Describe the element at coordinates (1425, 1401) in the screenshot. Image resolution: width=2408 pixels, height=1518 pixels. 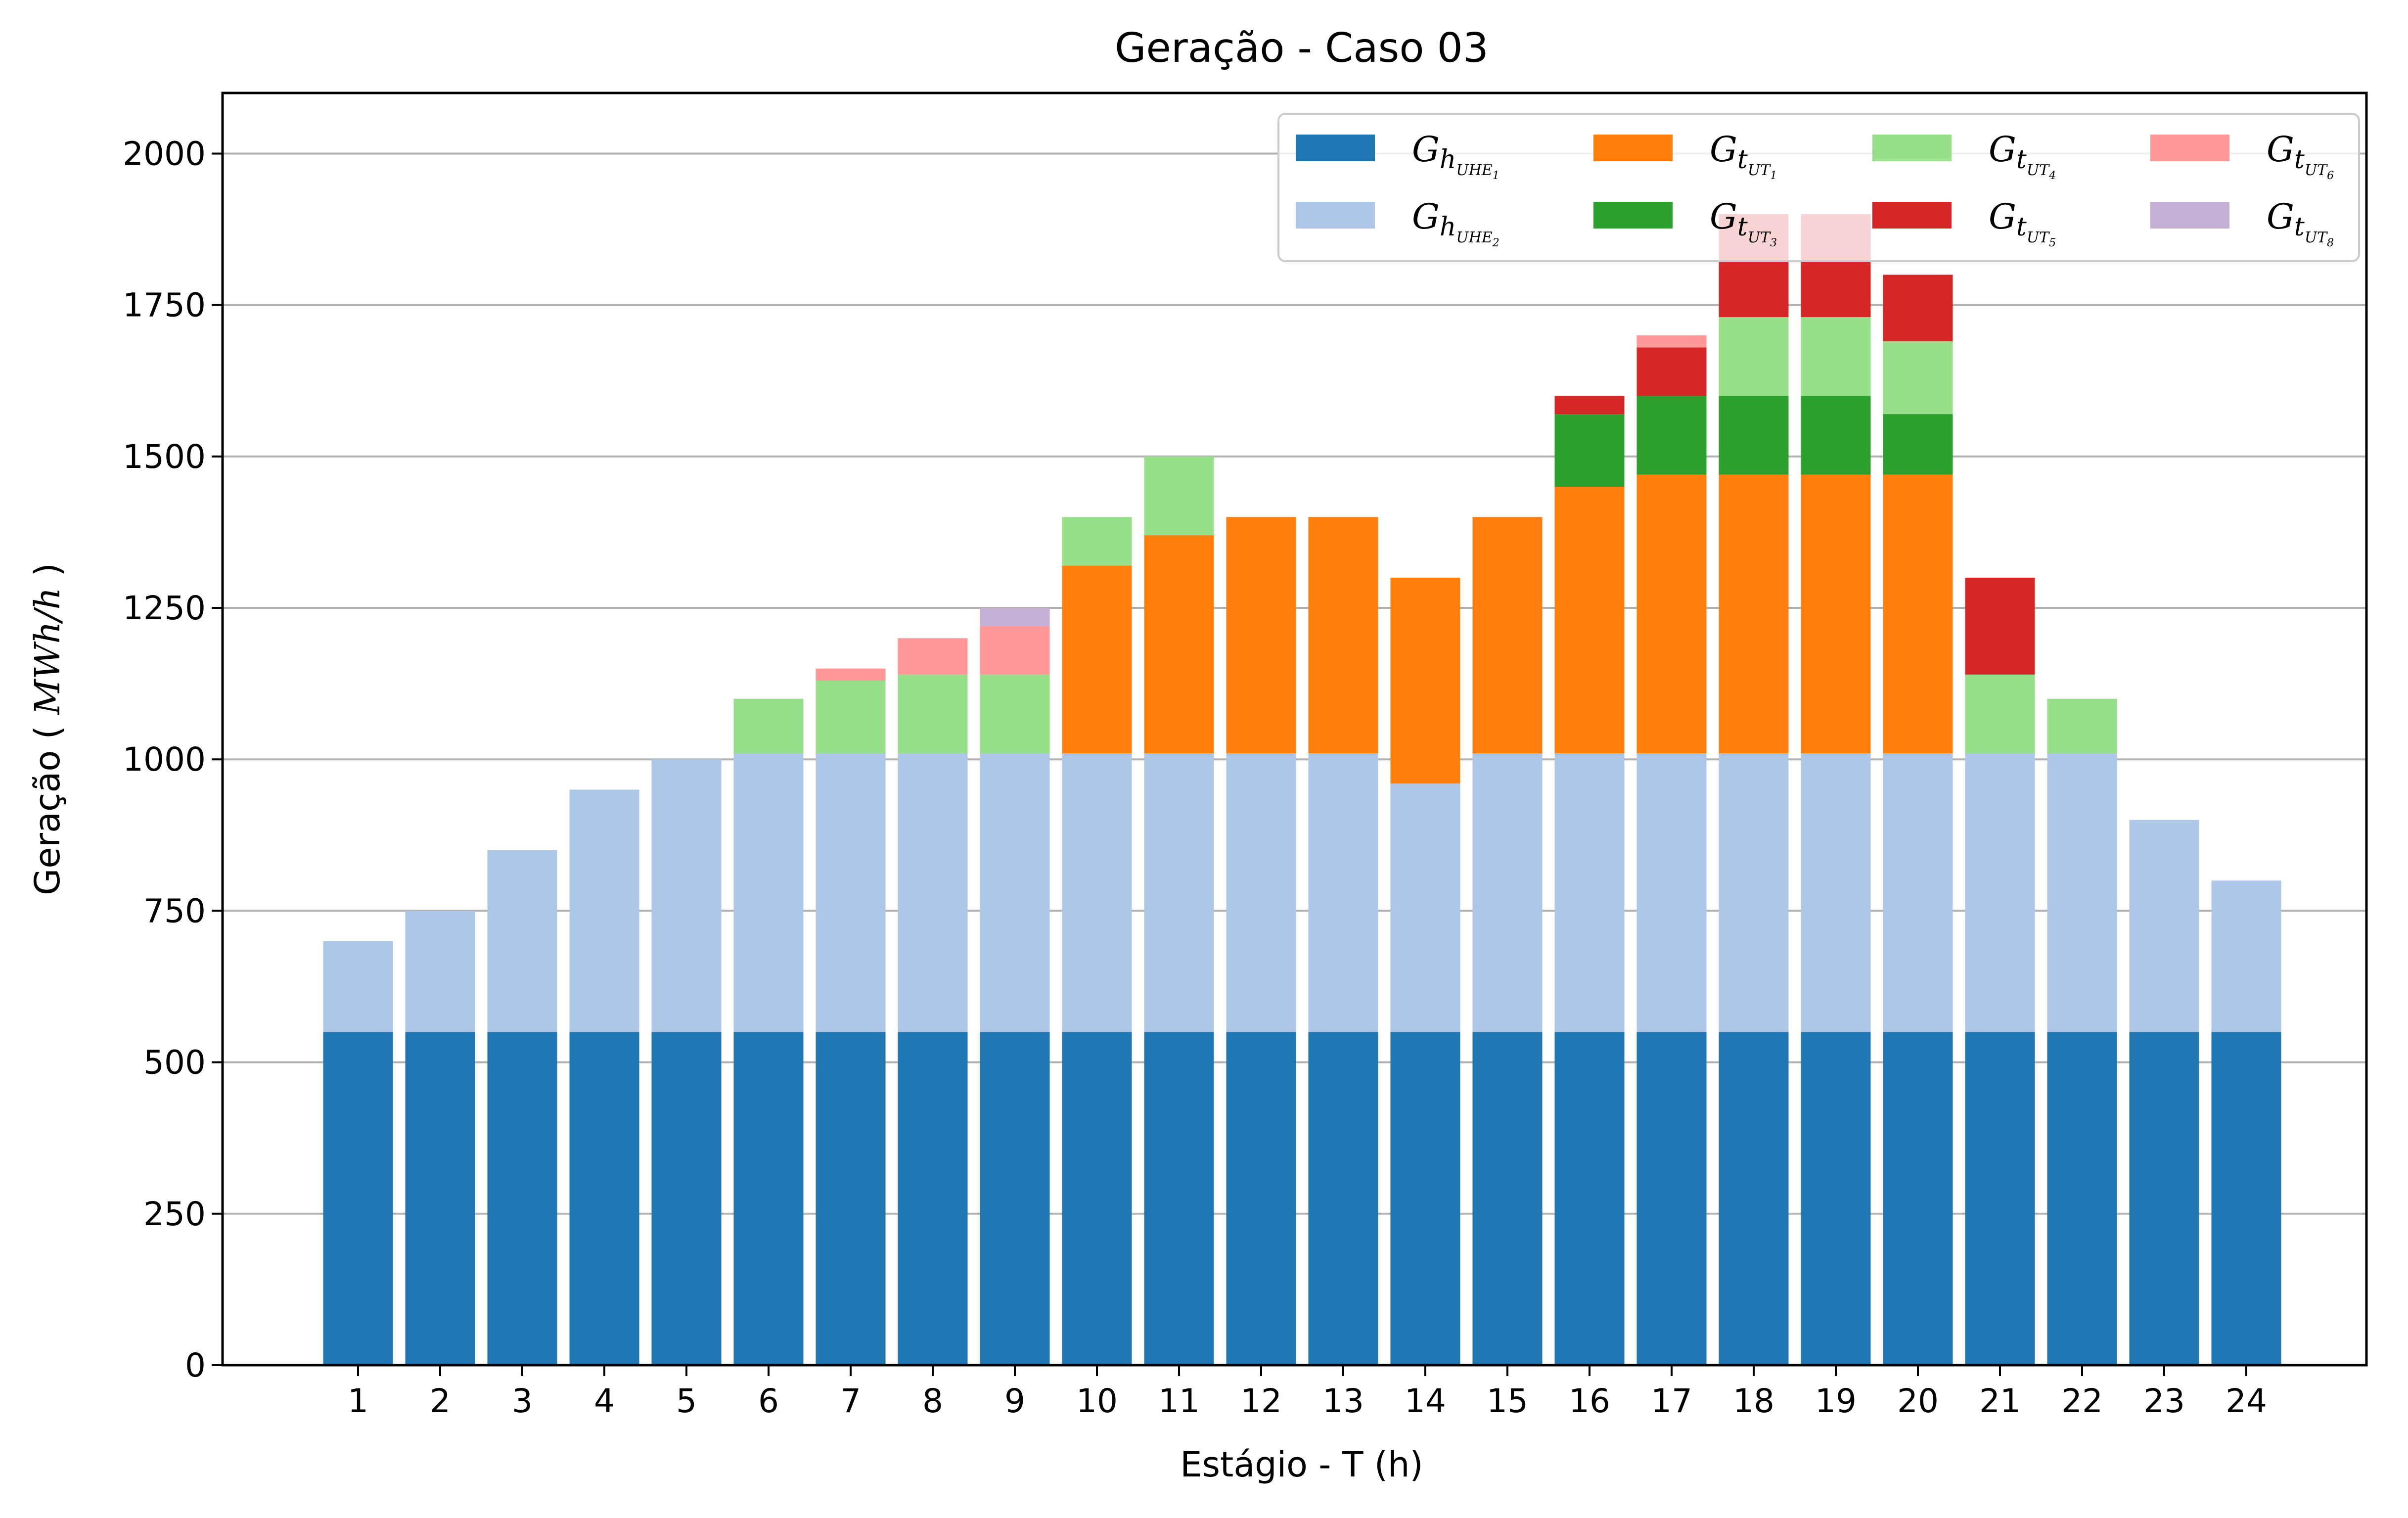
I see `x-tick-label: 14` at that location.